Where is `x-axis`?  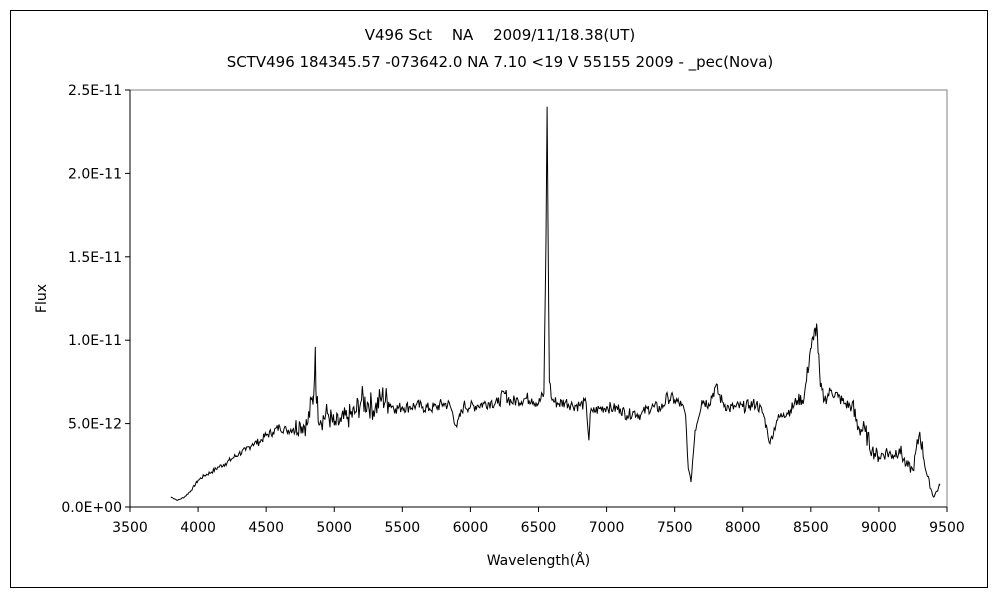
x-axis is located at coordinates (538, 509).